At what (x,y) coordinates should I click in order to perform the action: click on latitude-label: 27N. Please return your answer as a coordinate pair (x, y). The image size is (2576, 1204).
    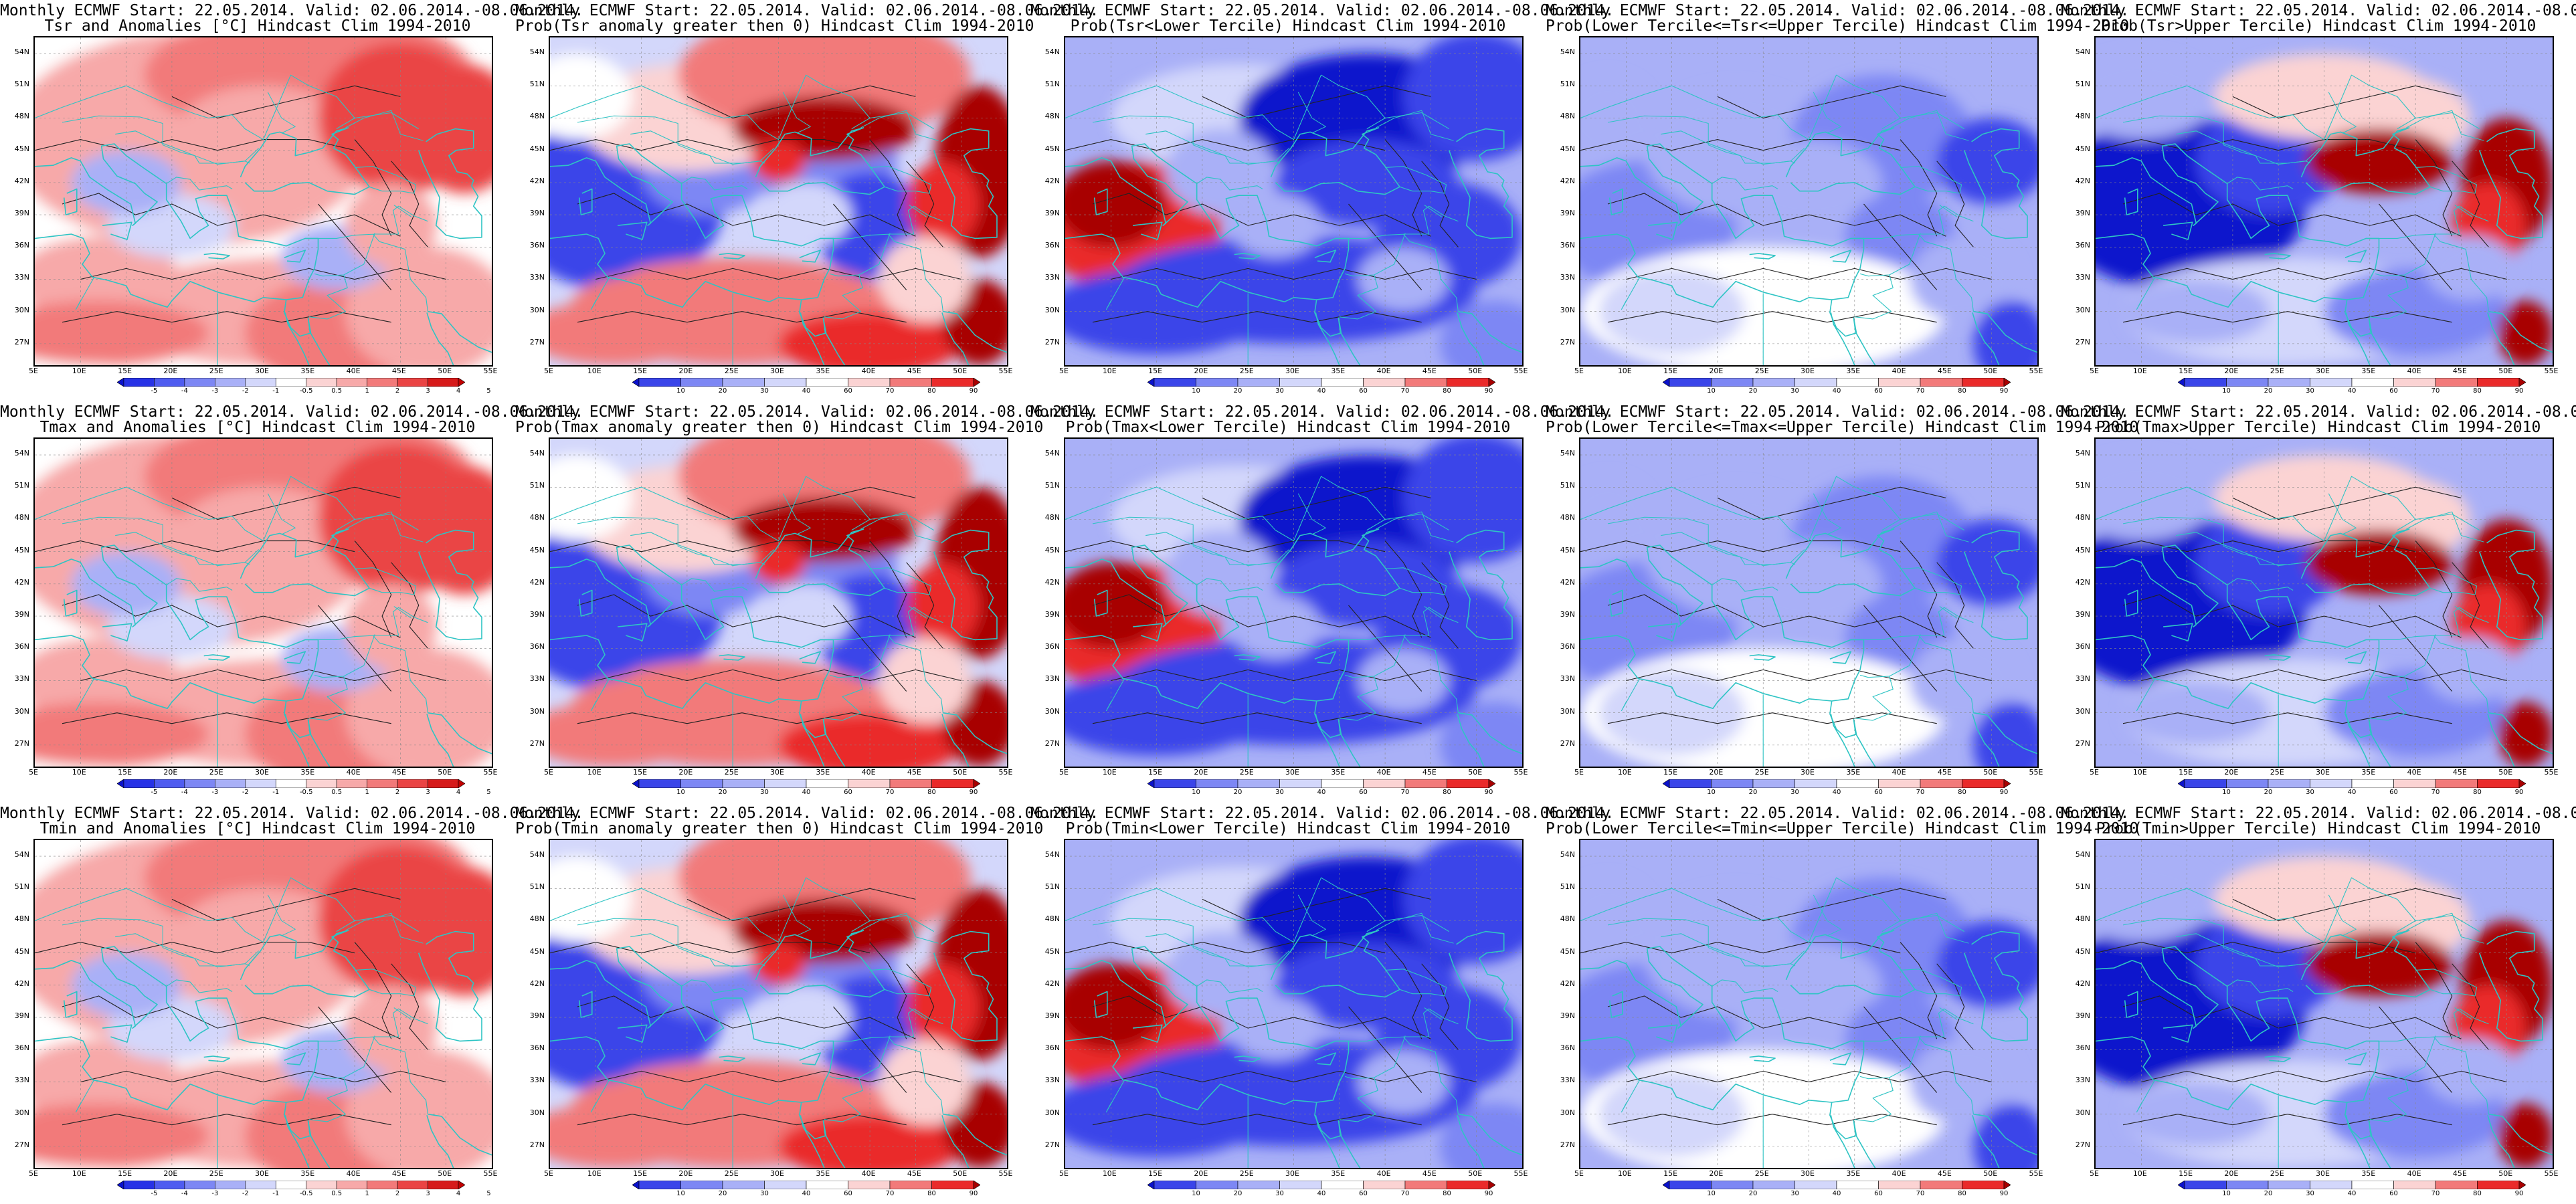
    Looking at the image, I should click on (537, 1144).